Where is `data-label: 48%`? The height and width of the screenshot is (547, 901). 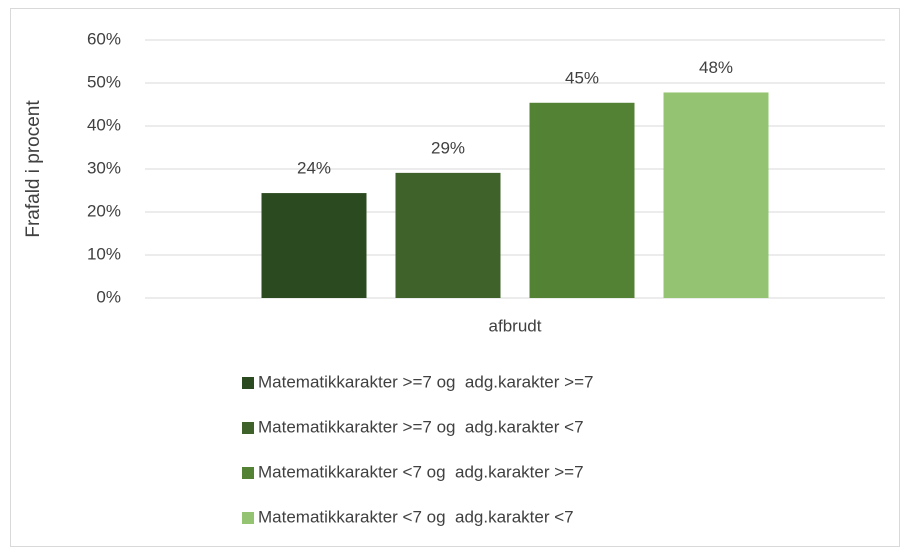
data-label: 48% is located at coordinates (716, 67).